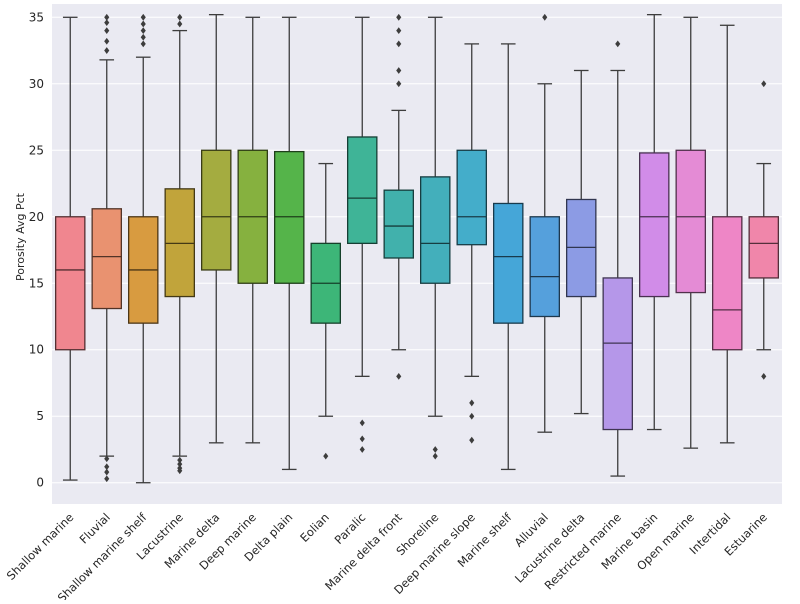 This screenshot has width=800, height=604. What do you see at coordinates (20, 236) in the screenshot?
I see `y-axis-label: Porosity Avg Pct` at bounding box center [20, 236].